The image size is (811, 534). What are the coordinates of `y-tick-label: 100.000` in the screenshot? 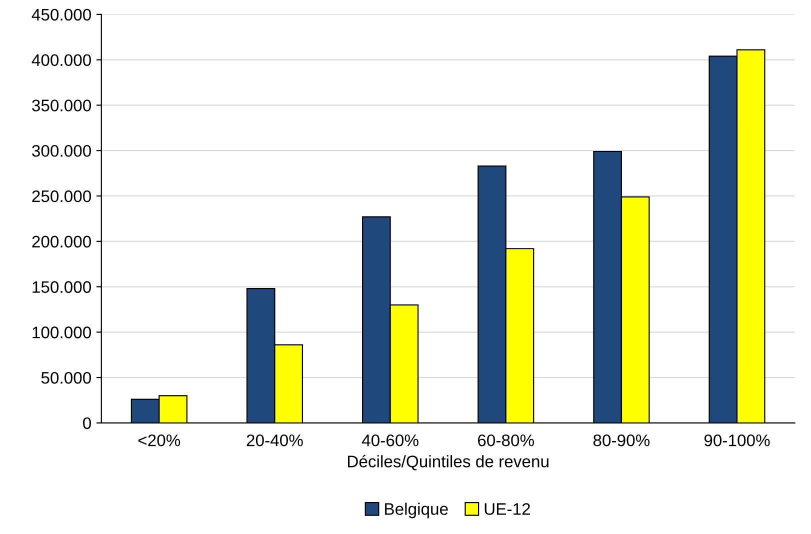 It's located at (62, 332).